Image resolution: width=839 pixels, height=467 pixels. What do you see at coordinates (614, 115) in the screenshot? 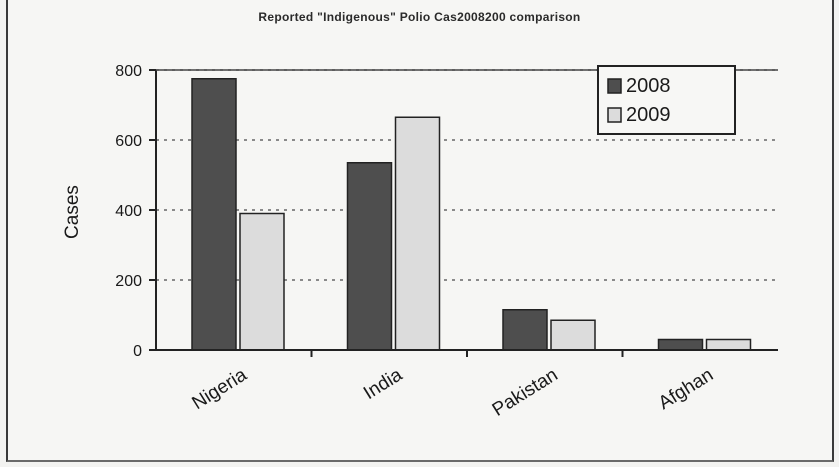
I see `legend-swatch-2009` at bounding box center [614, 115].